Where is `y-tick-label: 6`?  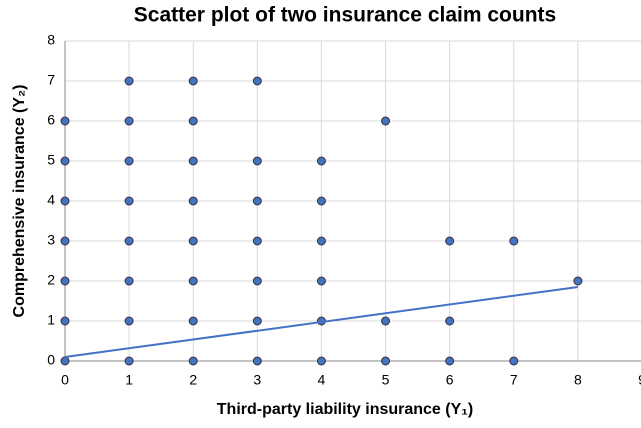 y-tick-label: 6 is located at coordinates (51, 120).